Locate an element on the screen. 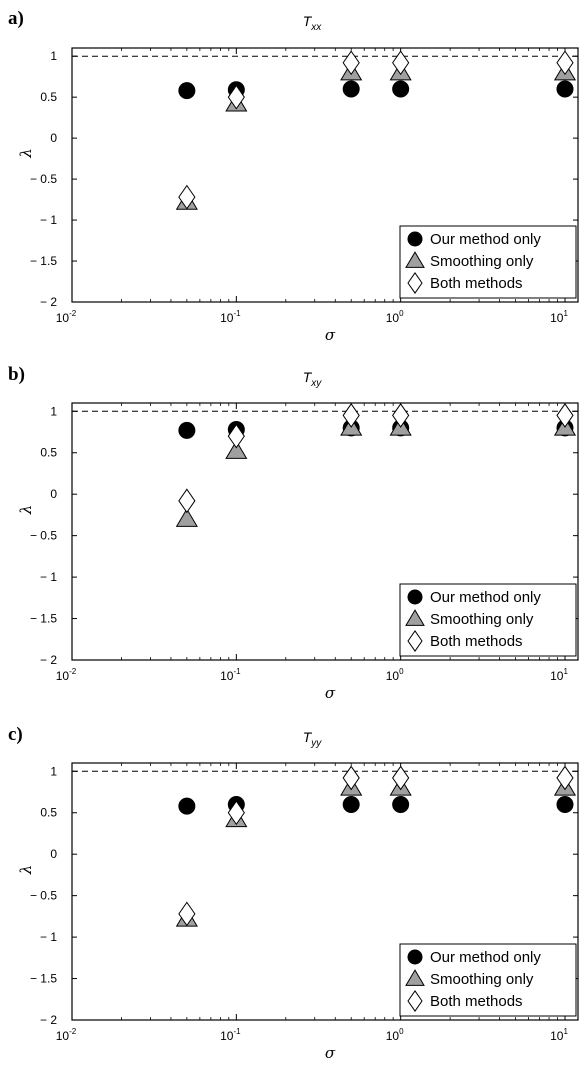 The width and height of the screenshot is (584, 1065). panel-label: c) is located at coordinates (15, 734).